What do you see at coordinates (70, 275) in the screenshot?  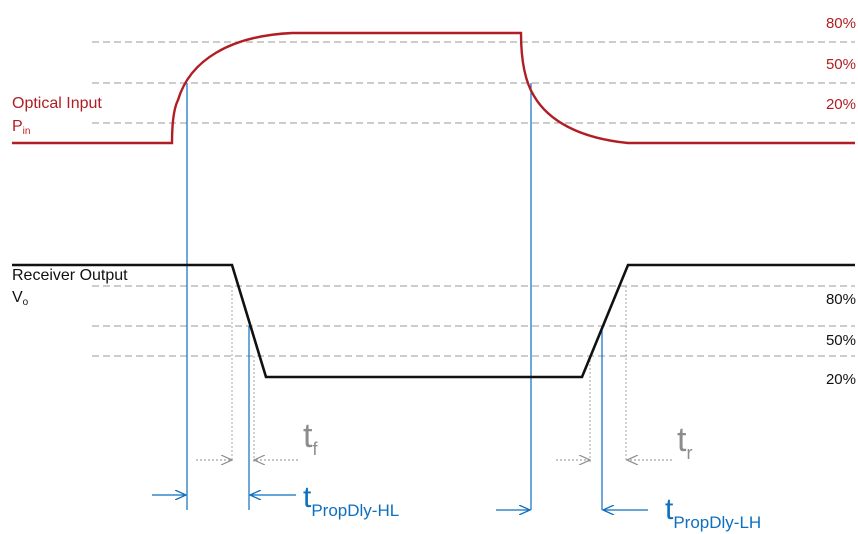 I see `receiver-output-label: Receiver Output` at bounding box center [70, 275].